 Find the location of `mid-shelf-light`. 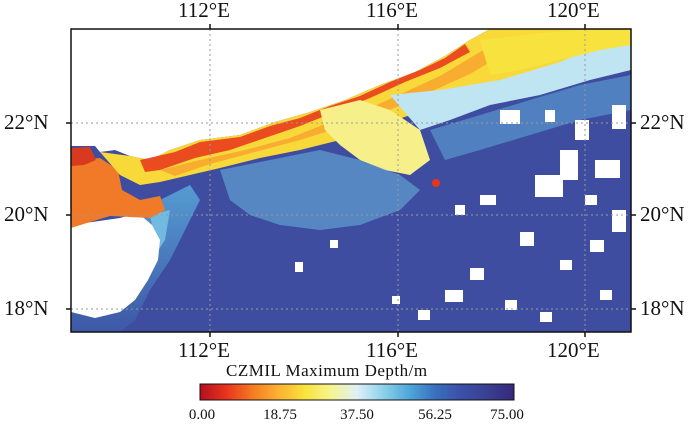

mid-shelf-light is located at coordinates (510, 85).